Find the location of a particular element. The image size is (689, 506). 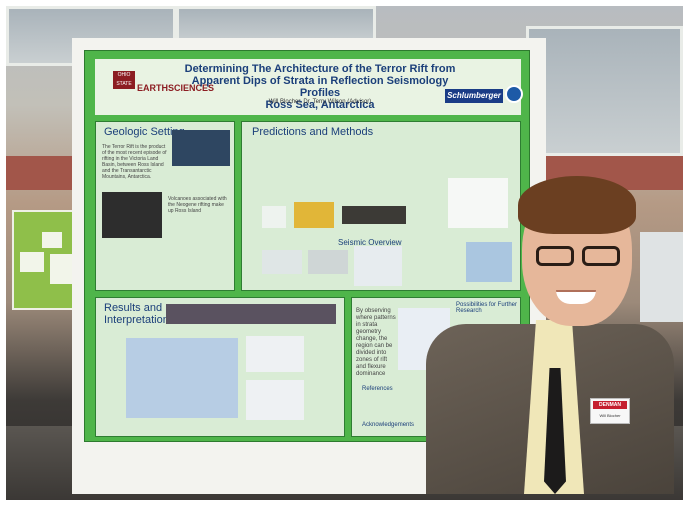

results-map is located at coordinates (182, 378).